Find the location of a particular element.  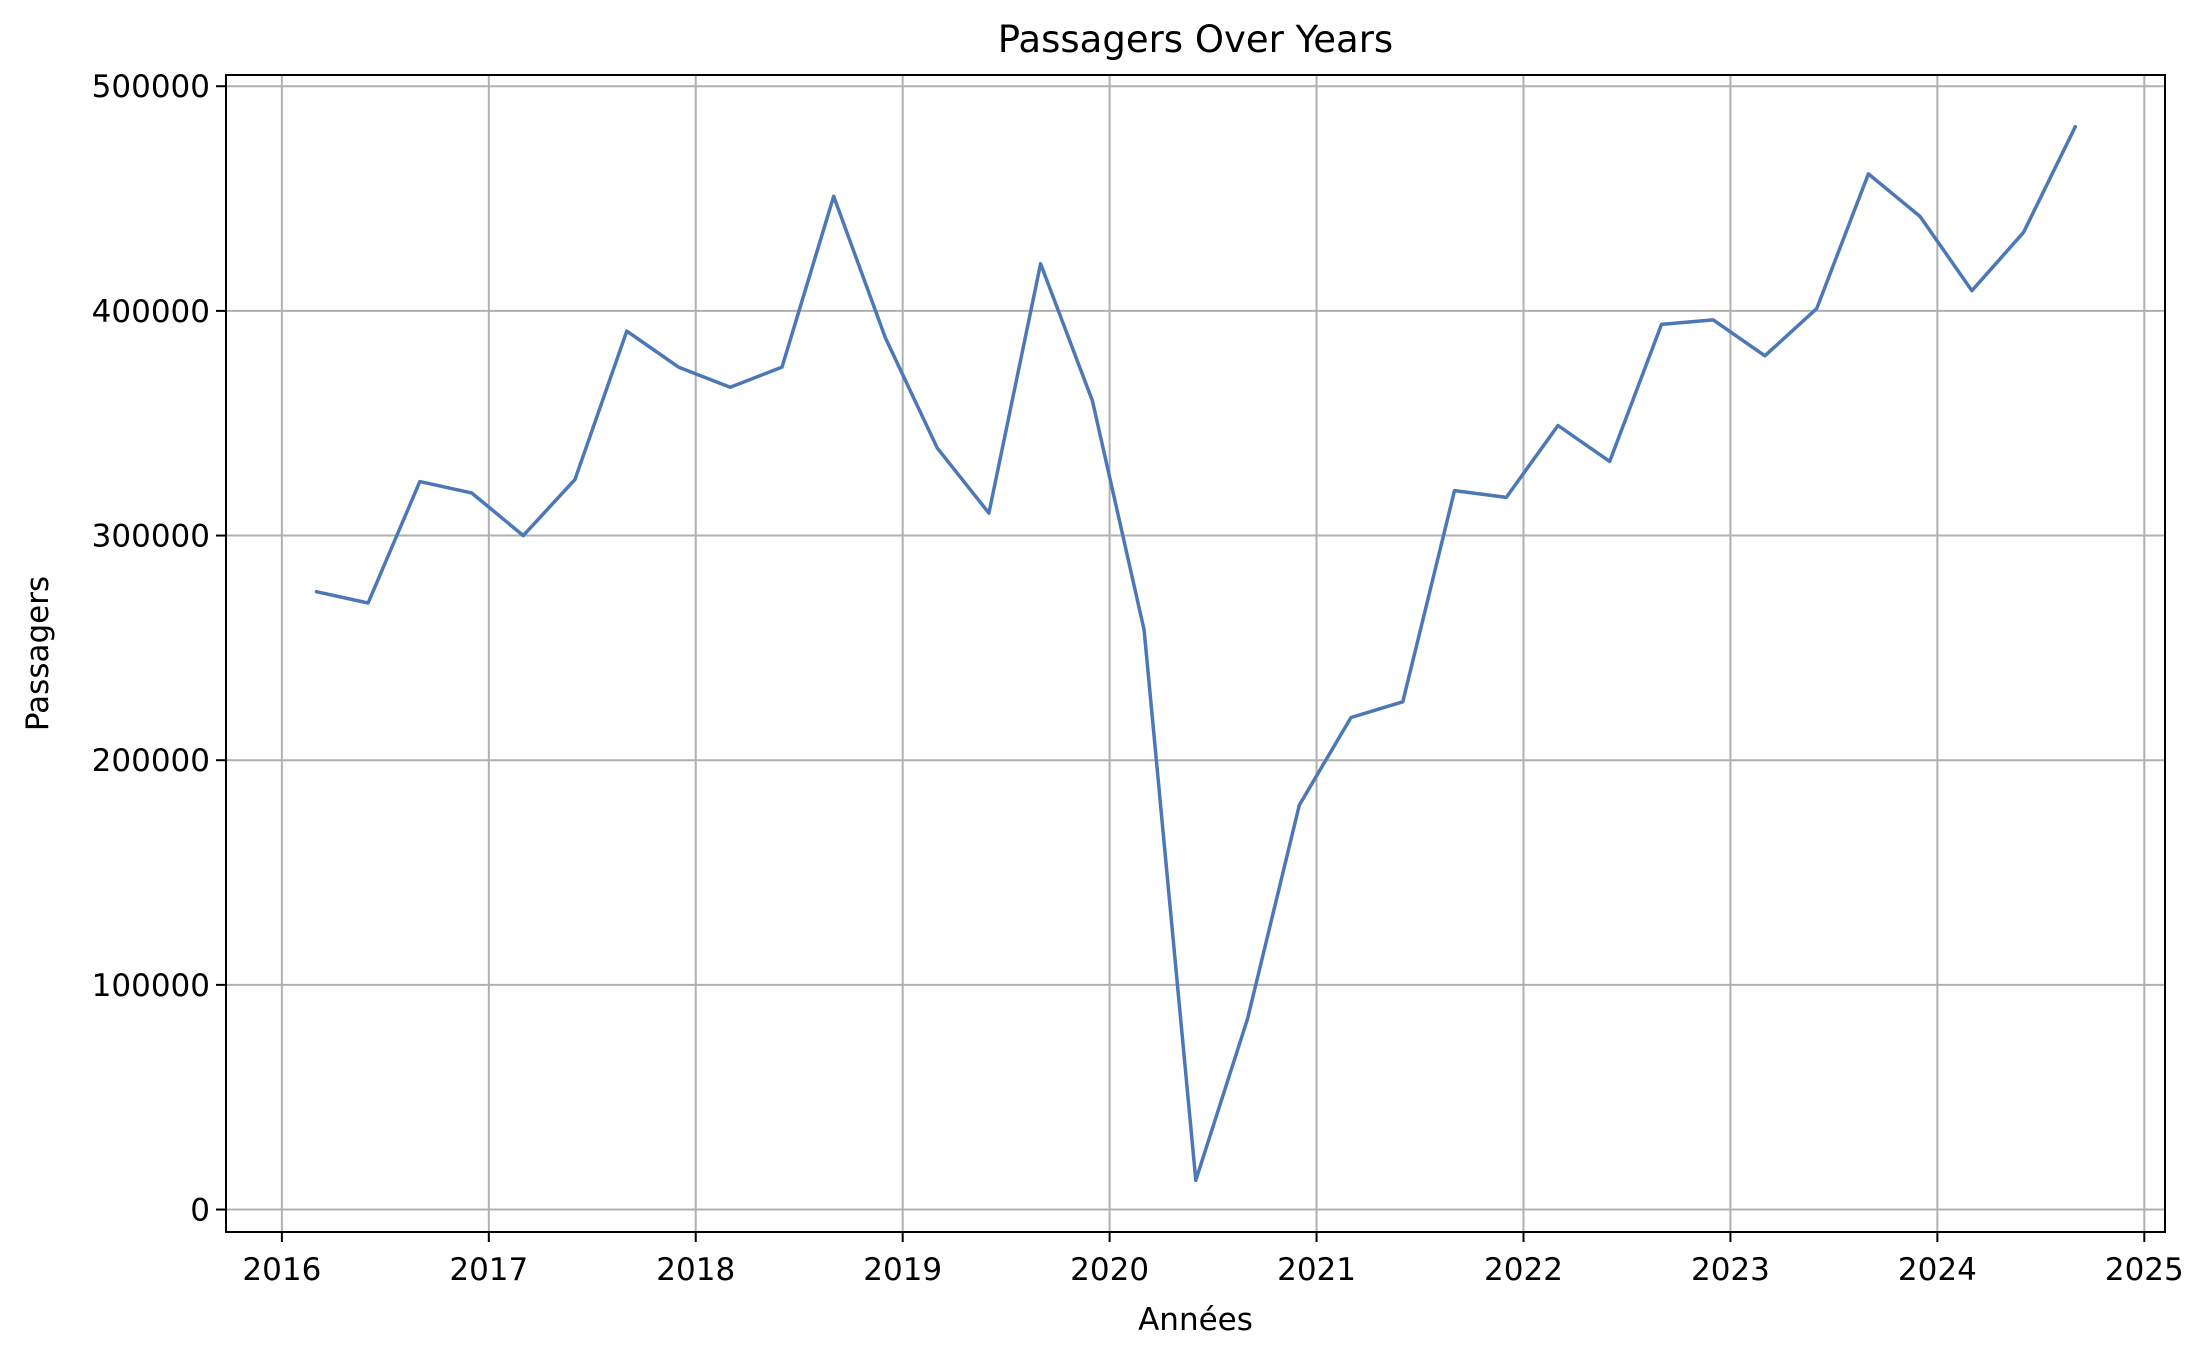

y-axis-label: Passagers is located at coordinates (38, 653).